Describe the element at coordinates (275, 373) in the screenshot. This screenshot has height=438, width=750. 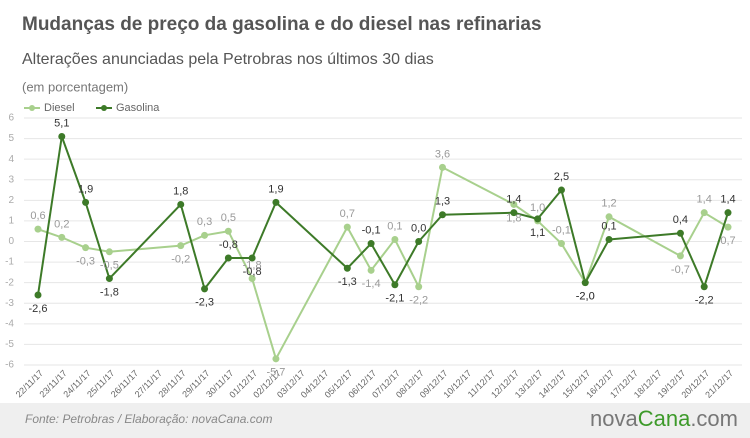
I see `value-label: -5,7` at that location.